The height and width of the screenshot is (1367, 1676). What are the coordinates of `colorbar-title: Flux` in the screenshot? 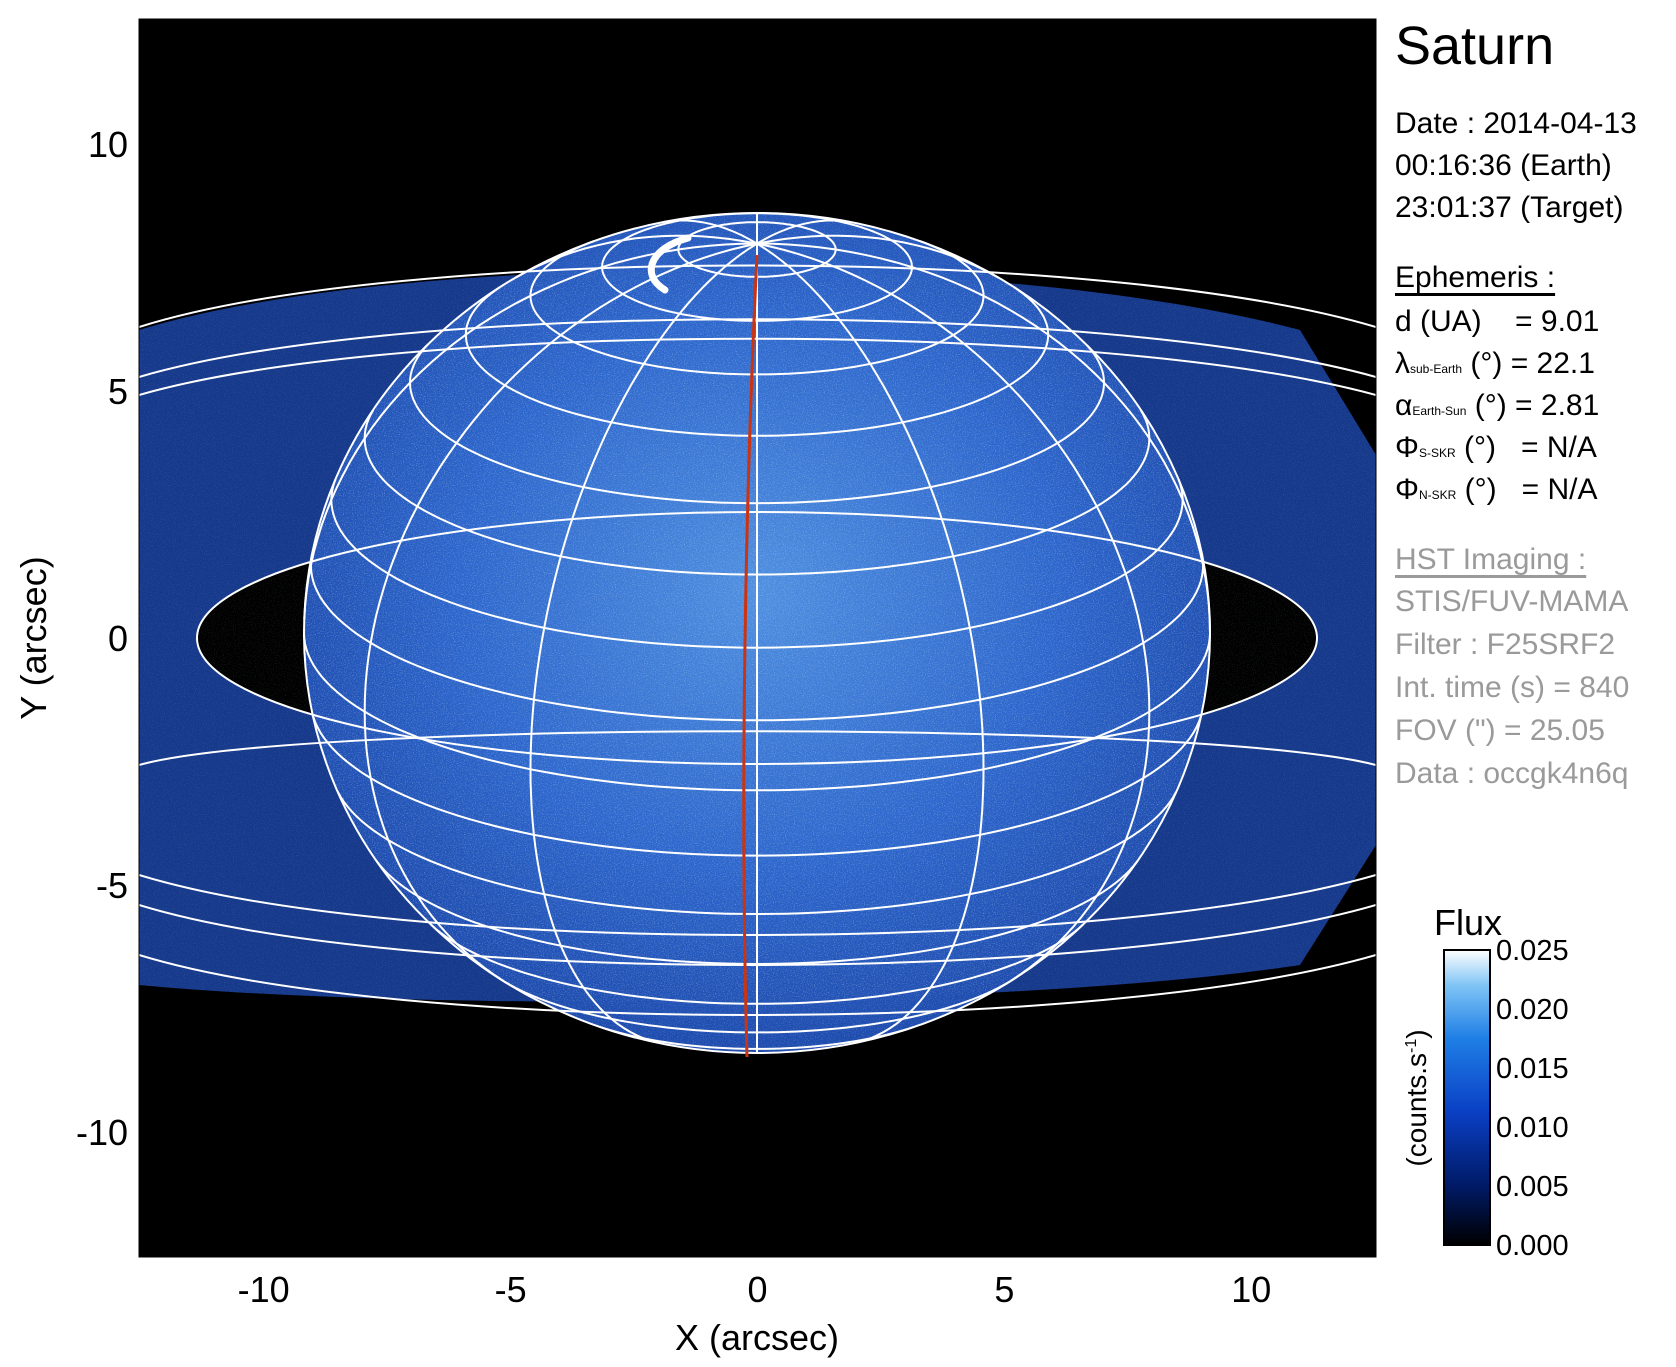 It's located at (1468, 922).